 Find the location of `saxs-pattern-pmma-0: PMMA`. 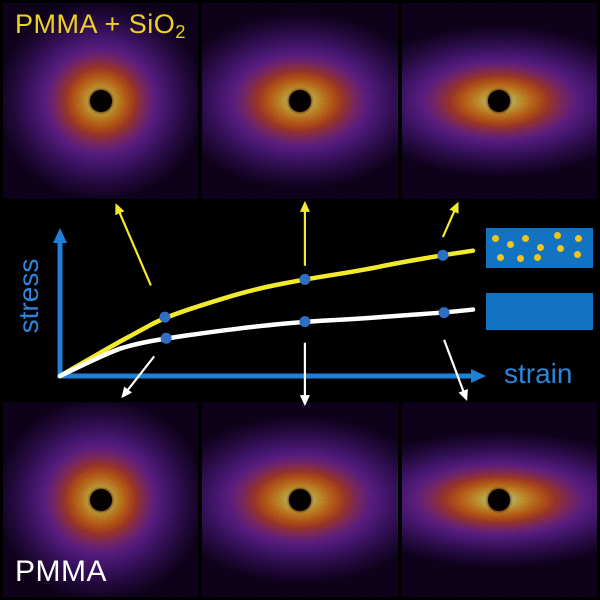

saxs-pattern-pmma-0: PMMA is located at coordinates (101, 499).